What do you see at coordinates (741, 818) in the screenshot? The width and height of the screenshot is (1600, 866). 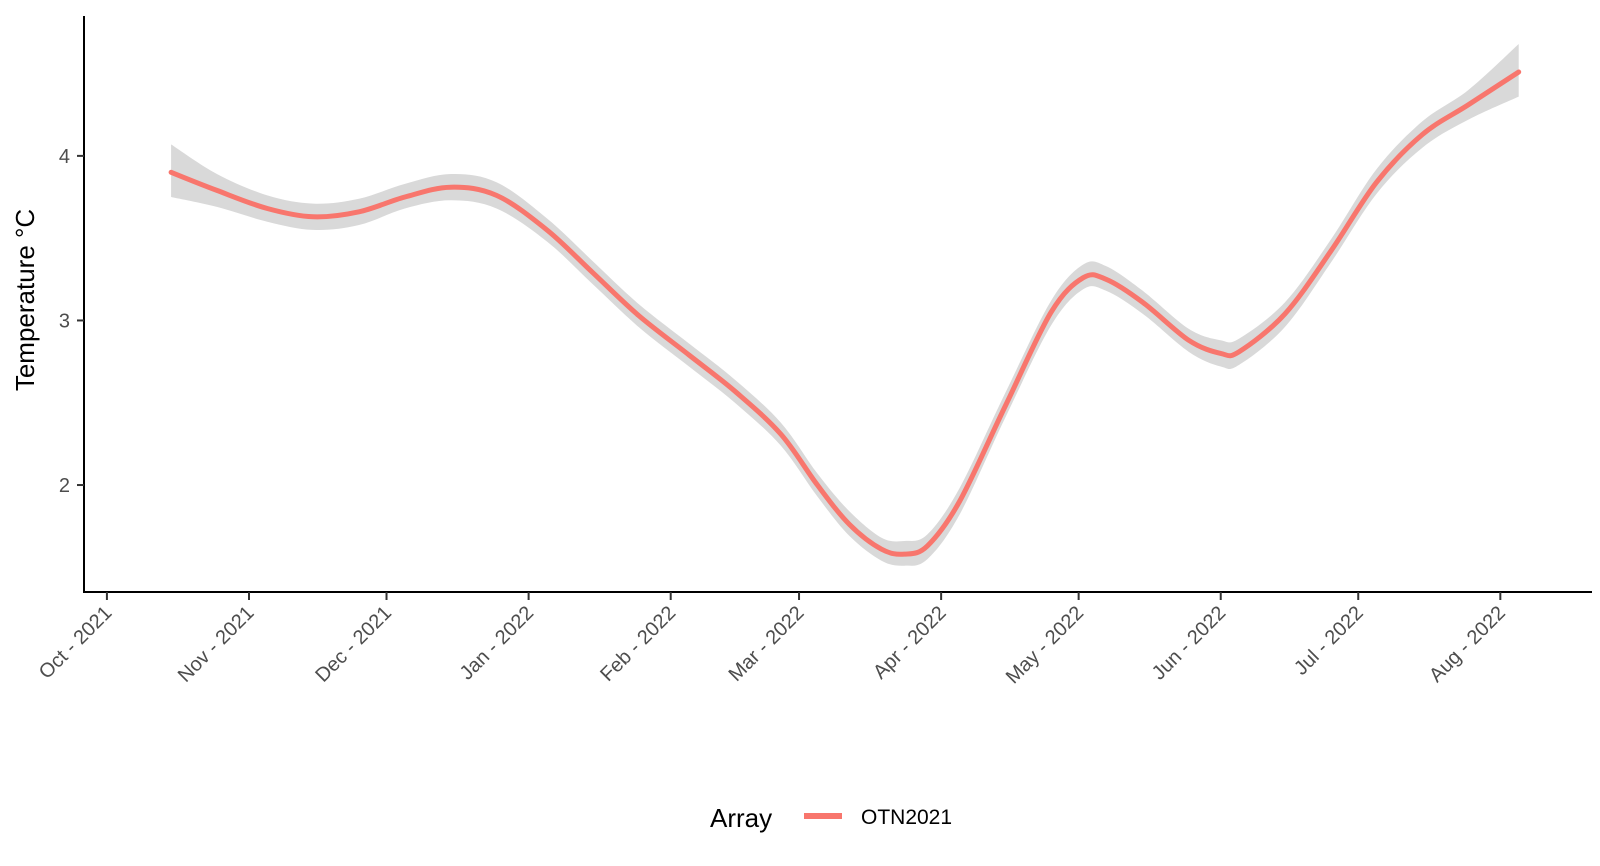 I see `legend-title: Array` at bounding box center [741, 818].